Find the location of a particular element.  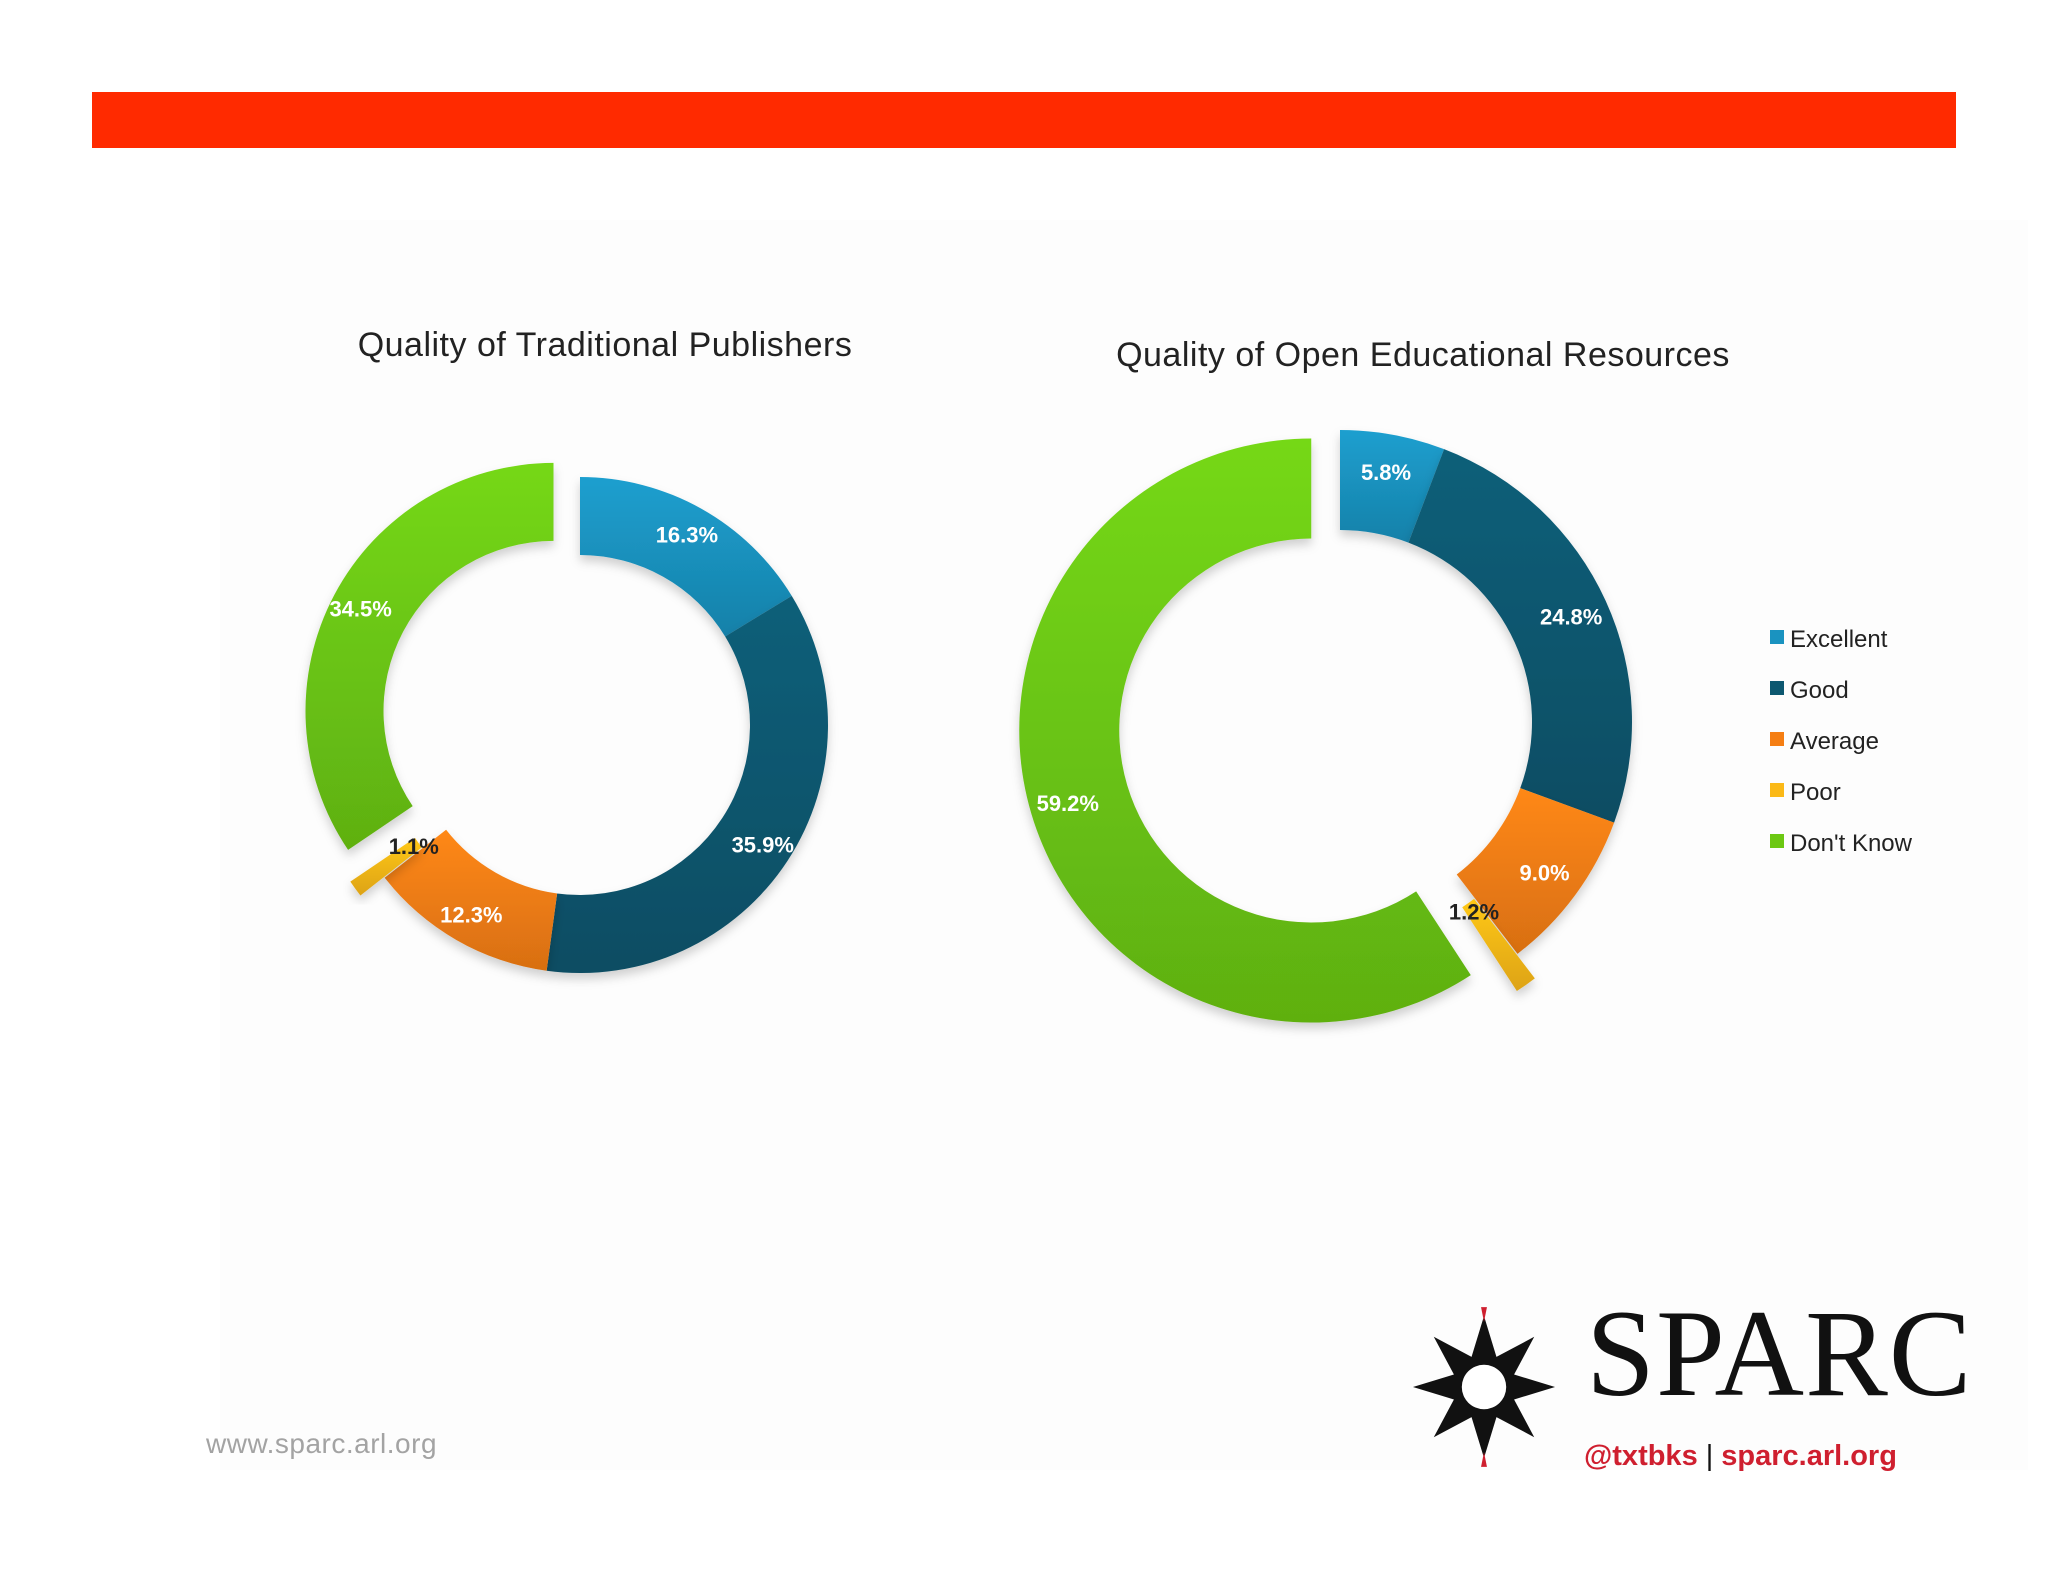

data-label-don-t-know: 59.2% is located at coordinates (1068, 803).